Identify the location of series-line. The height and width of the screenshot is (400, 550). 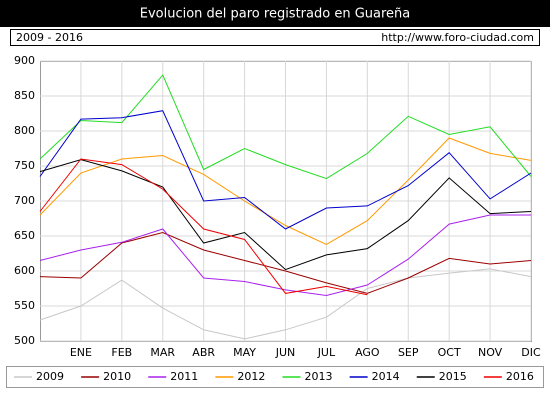
(285, 262).